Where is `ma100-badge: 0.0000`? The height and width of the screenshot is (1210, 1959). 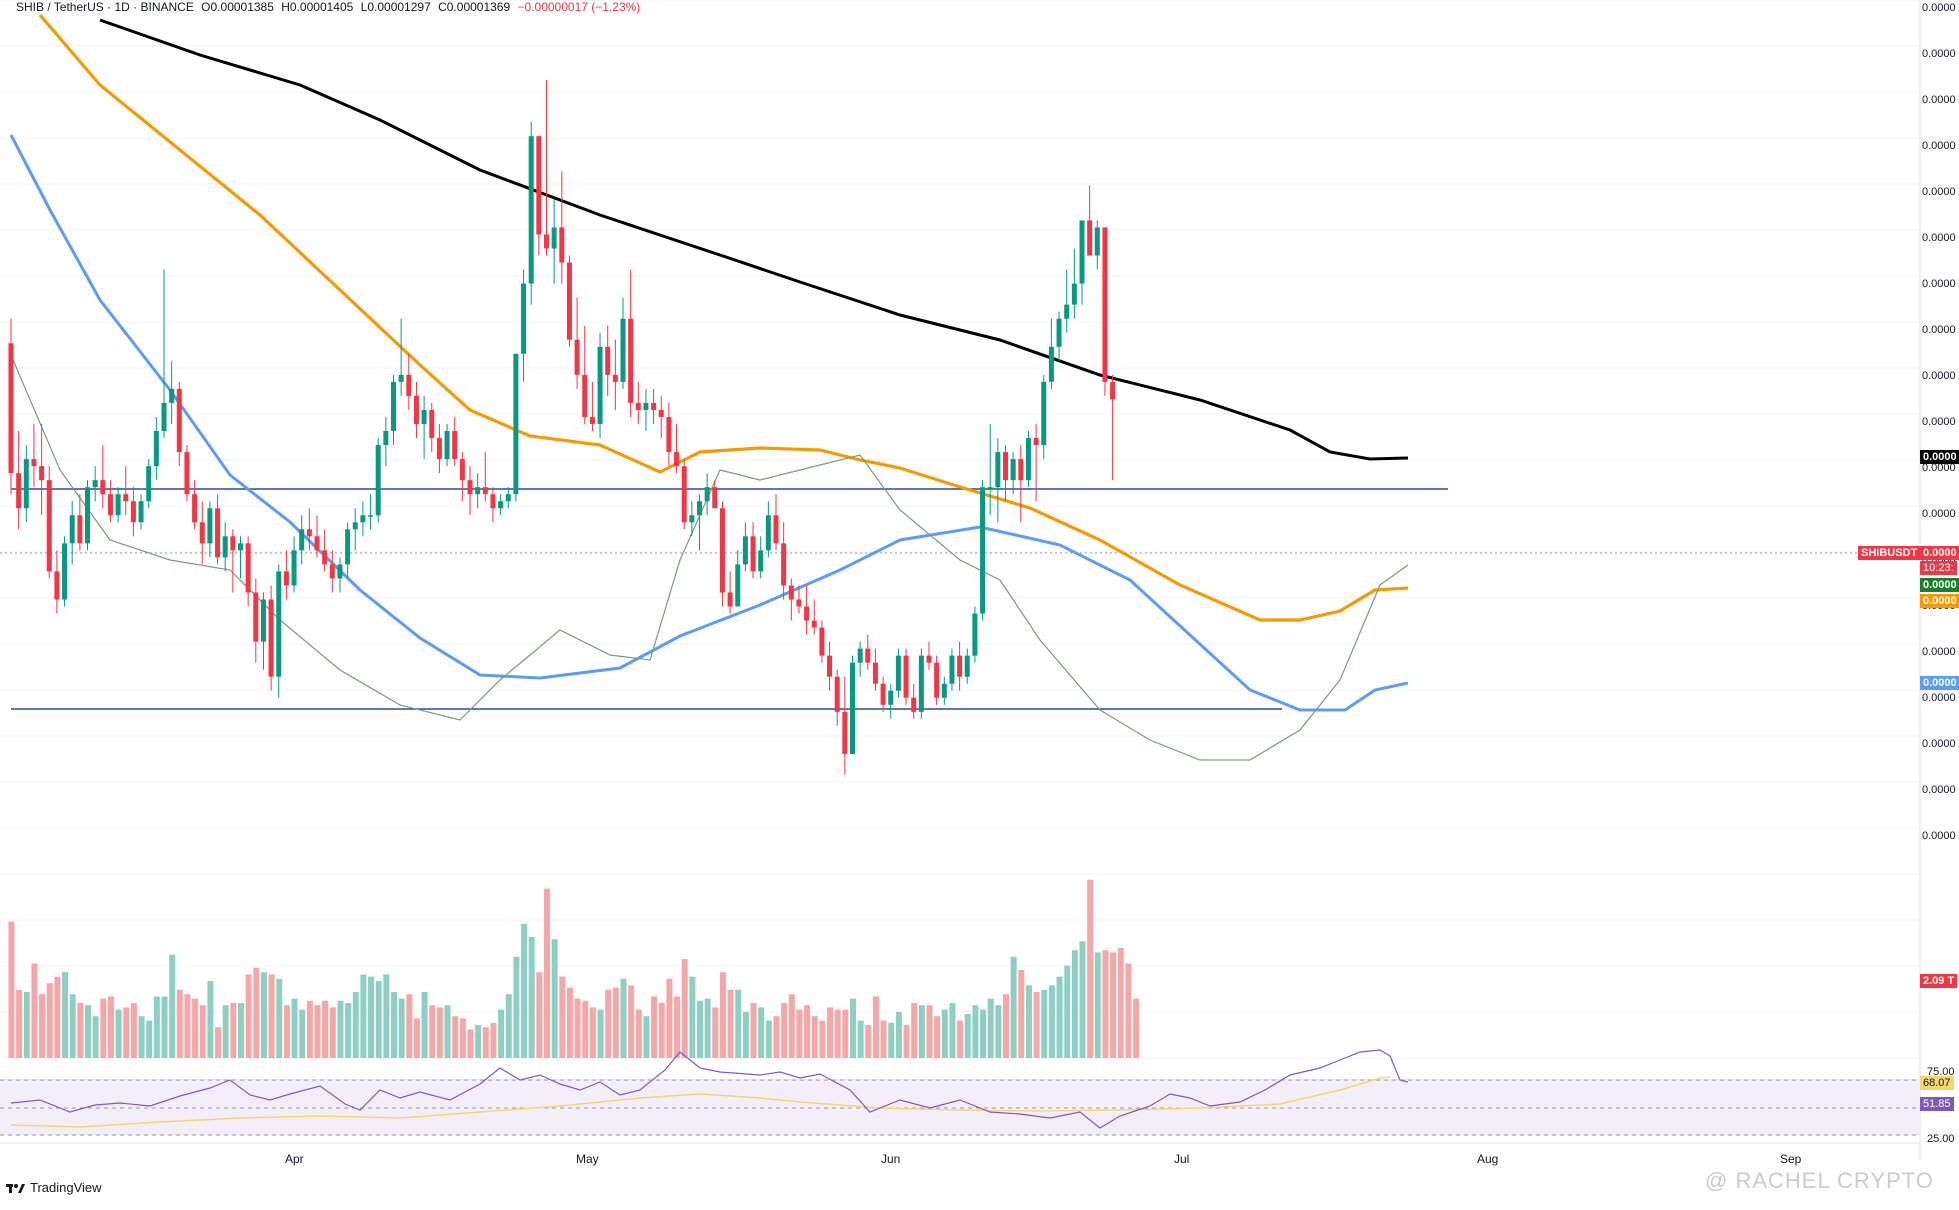
ma100-badge: 0.0000 is located at coordinates (1939, 601).